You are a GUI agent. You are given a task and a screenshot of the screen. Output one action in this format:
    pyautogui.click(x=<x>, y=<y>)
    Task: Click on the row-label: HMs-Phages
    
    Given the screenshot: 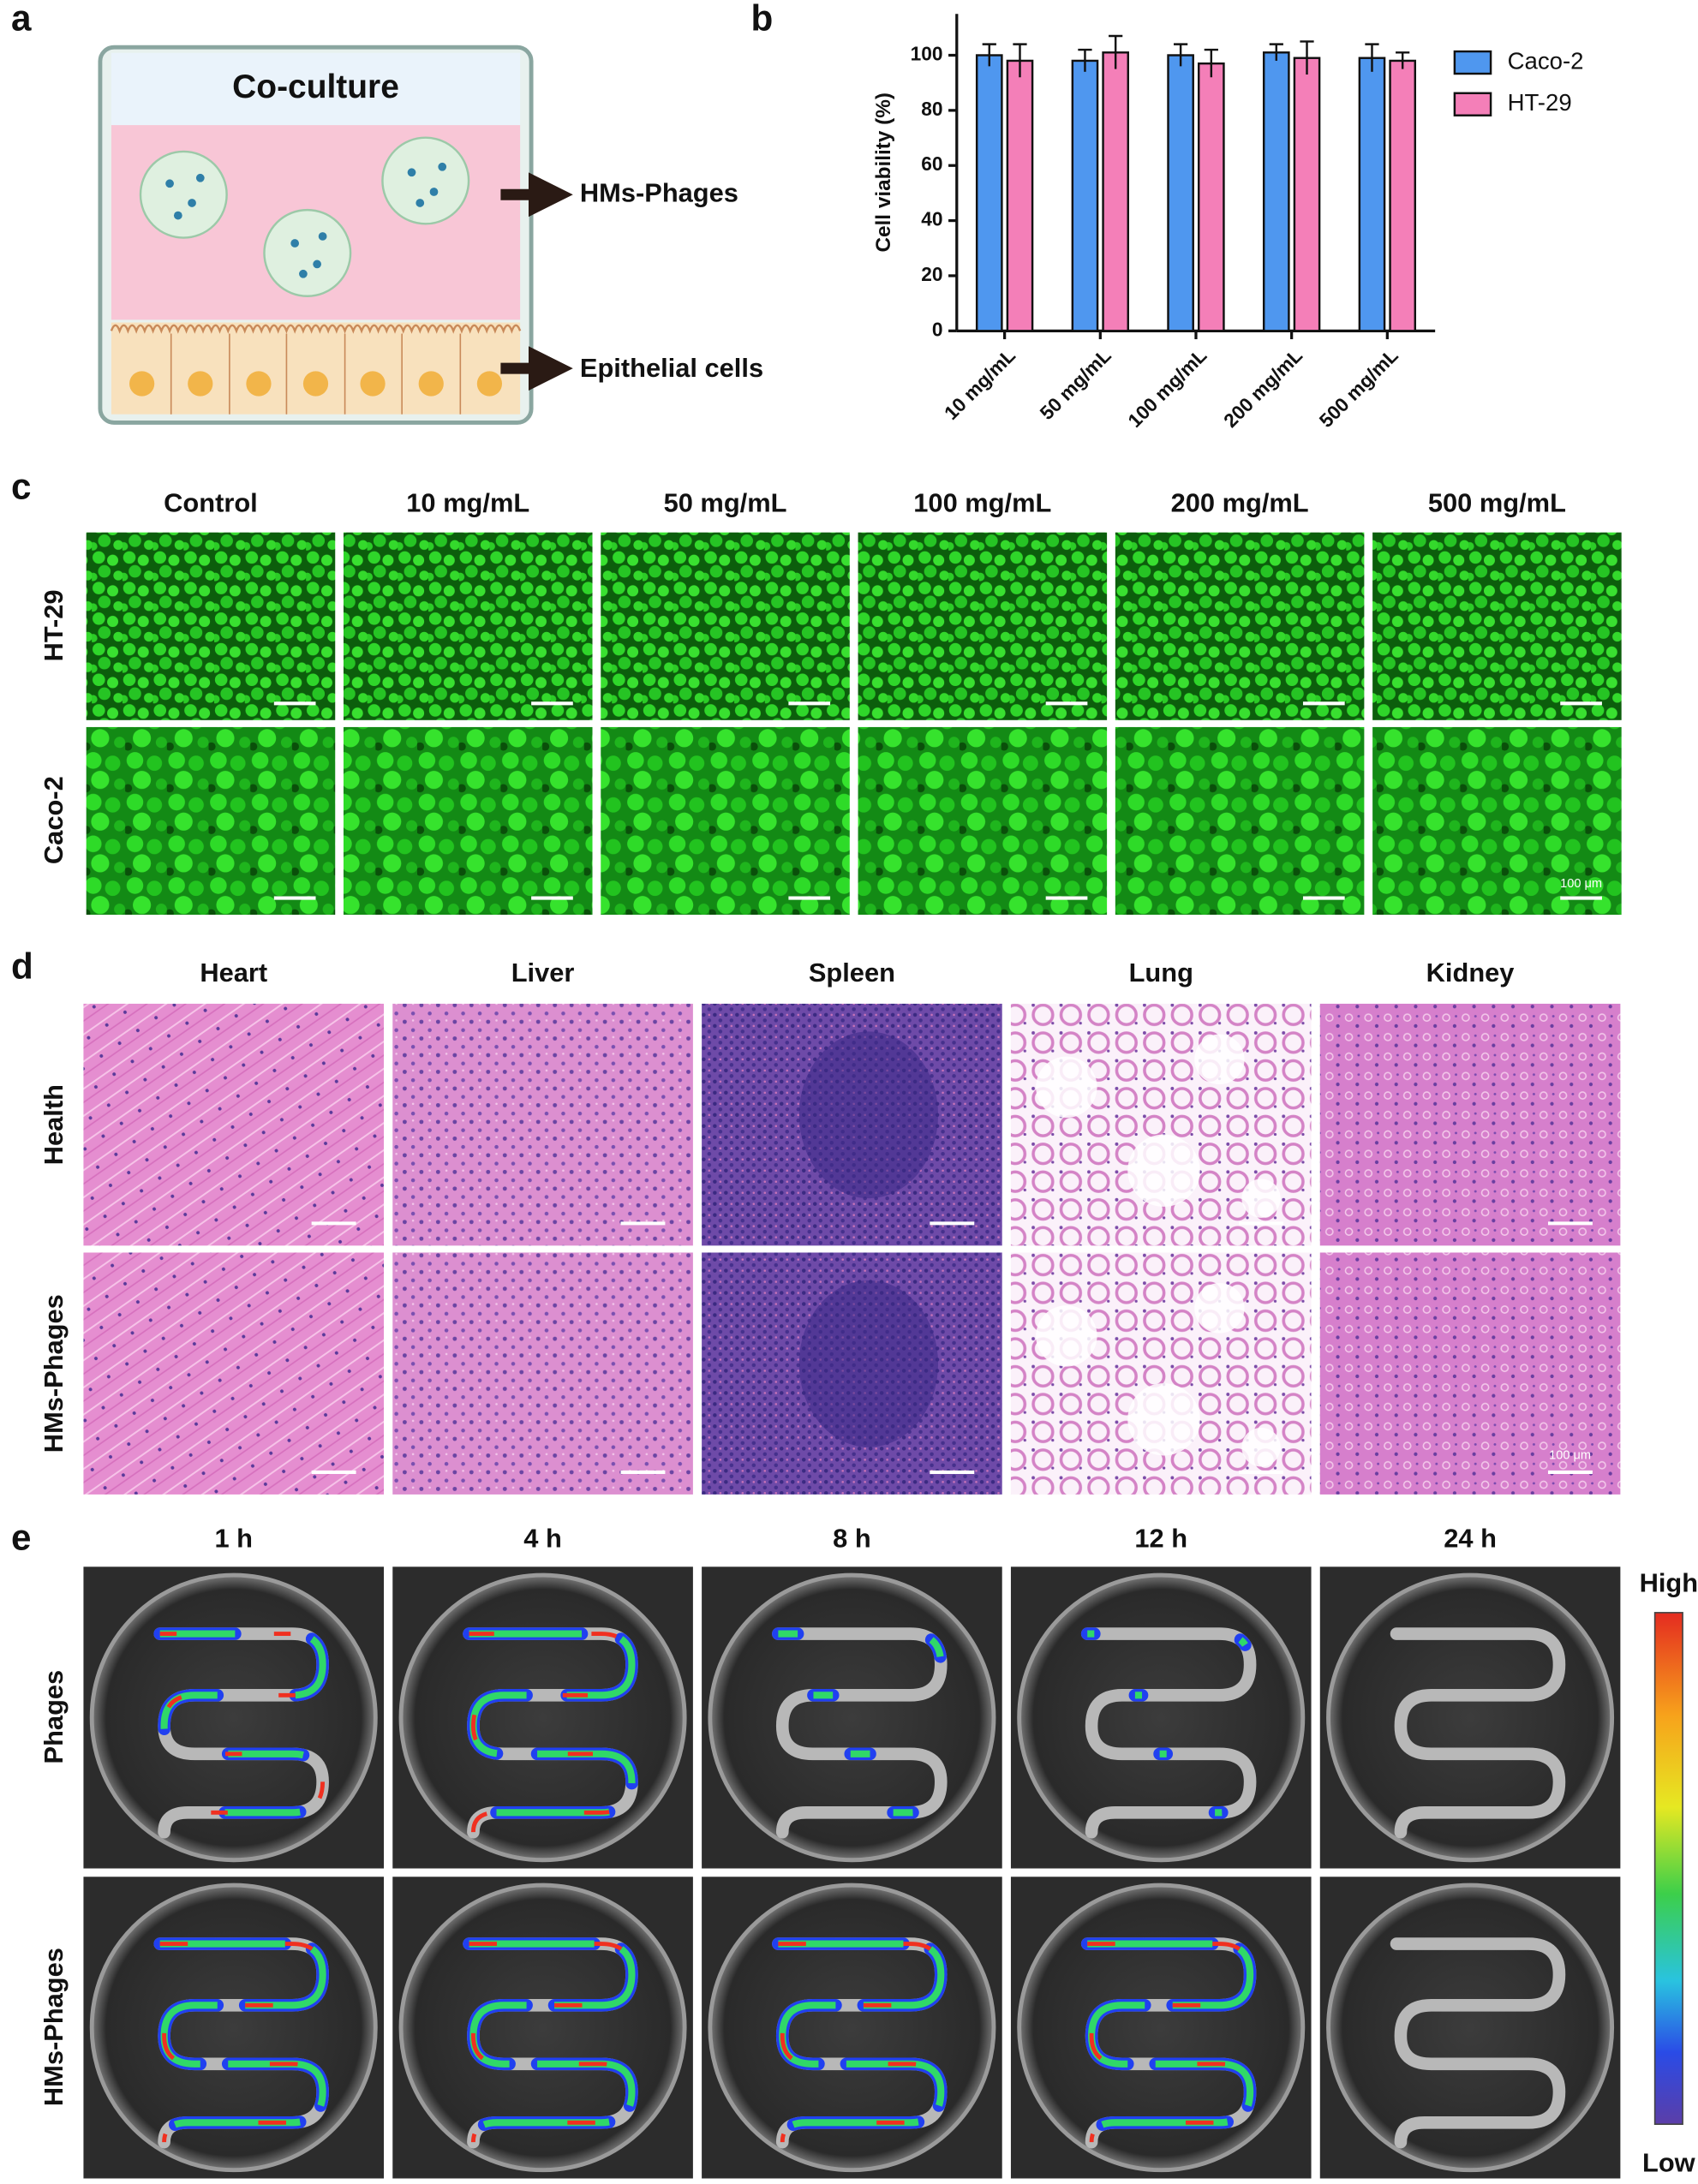 What is the action you would take?
    pyautogui.click(x=54, y=2027)
    